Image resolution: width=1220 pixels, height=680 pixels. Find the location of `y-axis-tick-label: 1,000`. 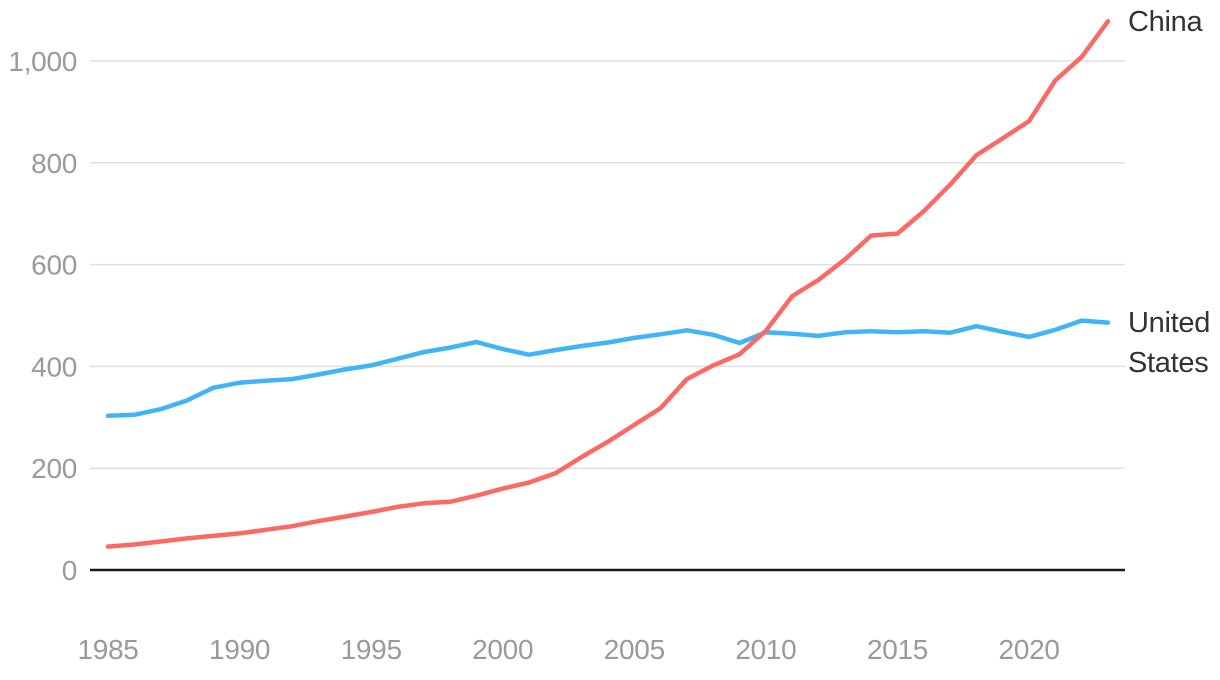

y-axis-tick-label: 1,000 is located at coordinates (42, 61).